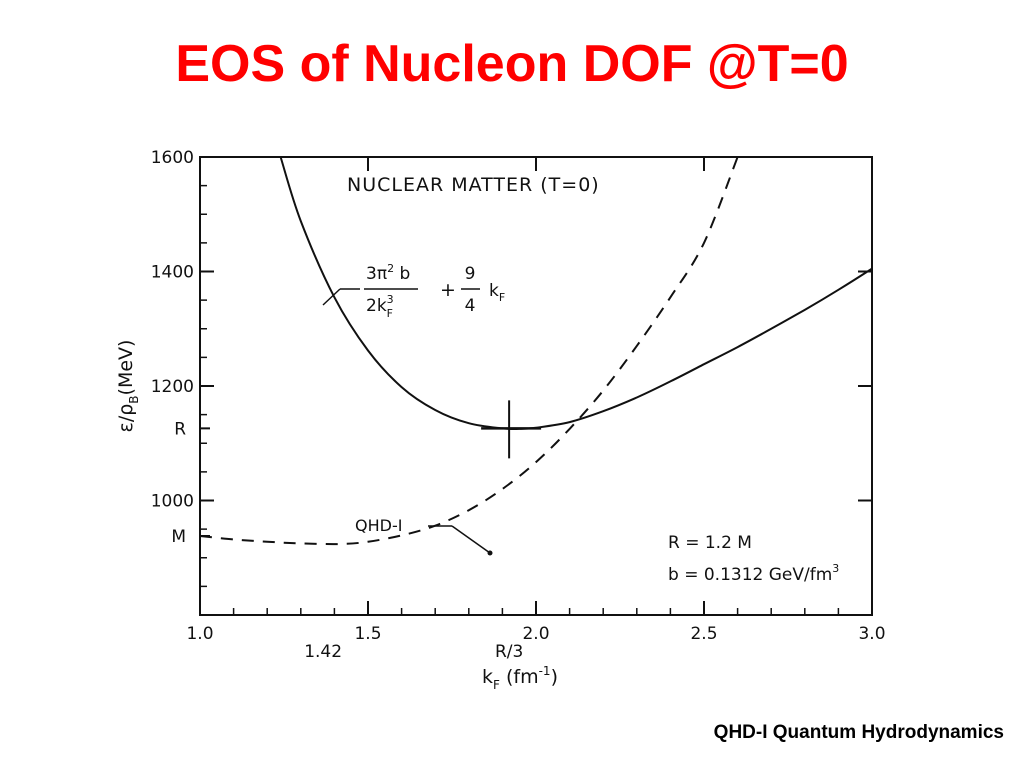 The image size is (1024, 768). What do you see at coordinates (502, 297) in the screenshot?
I see `formula-kf-sub: F` at bounding box center [502, 297].